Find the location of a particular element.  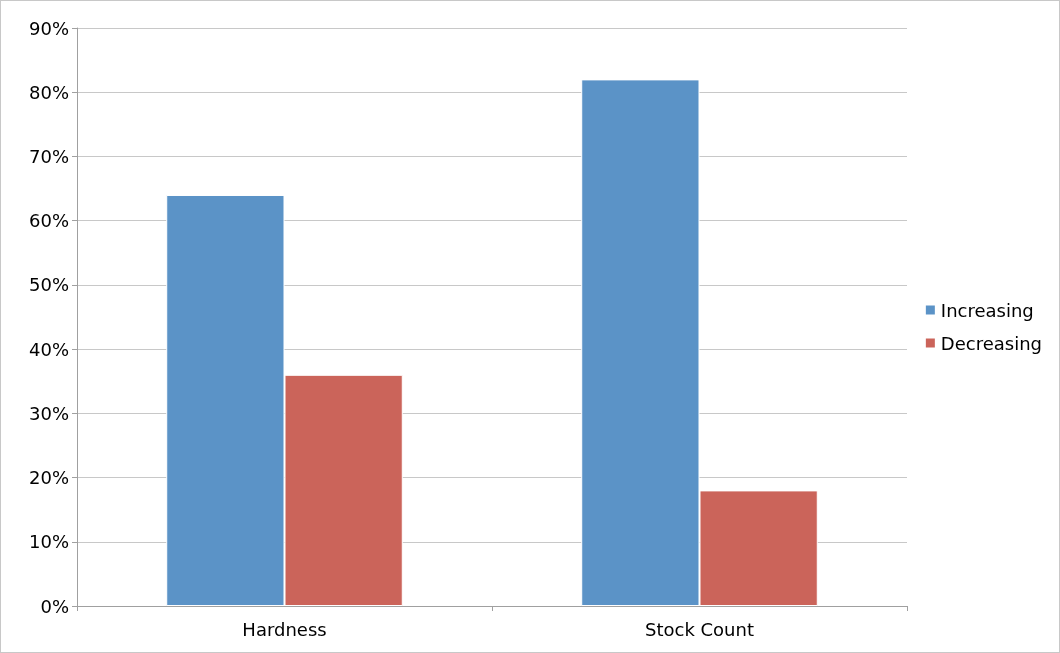

y-tick-label: 50% is located at coordinates (48, 285).